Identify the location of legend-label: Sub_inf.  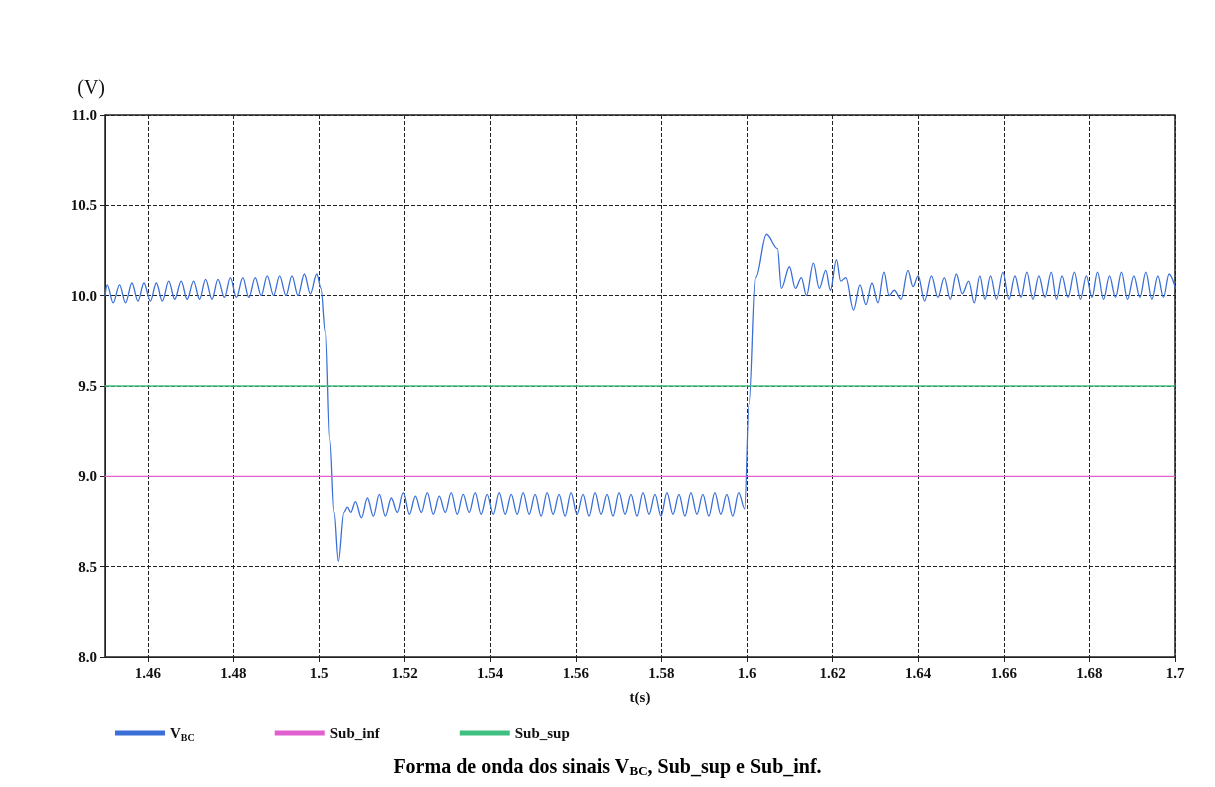
(355, 733).